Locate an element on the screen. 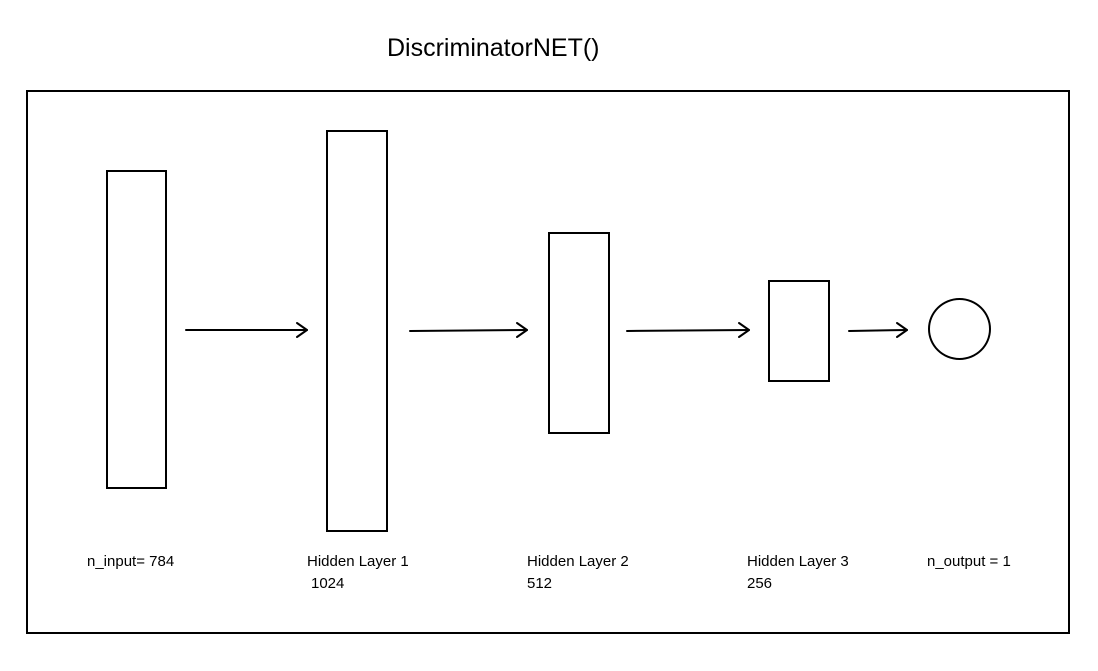 The width and height of the screenshot is (1098, 671). output-layer-label-text: n_output = 1 is located at coordinates (969, 561).